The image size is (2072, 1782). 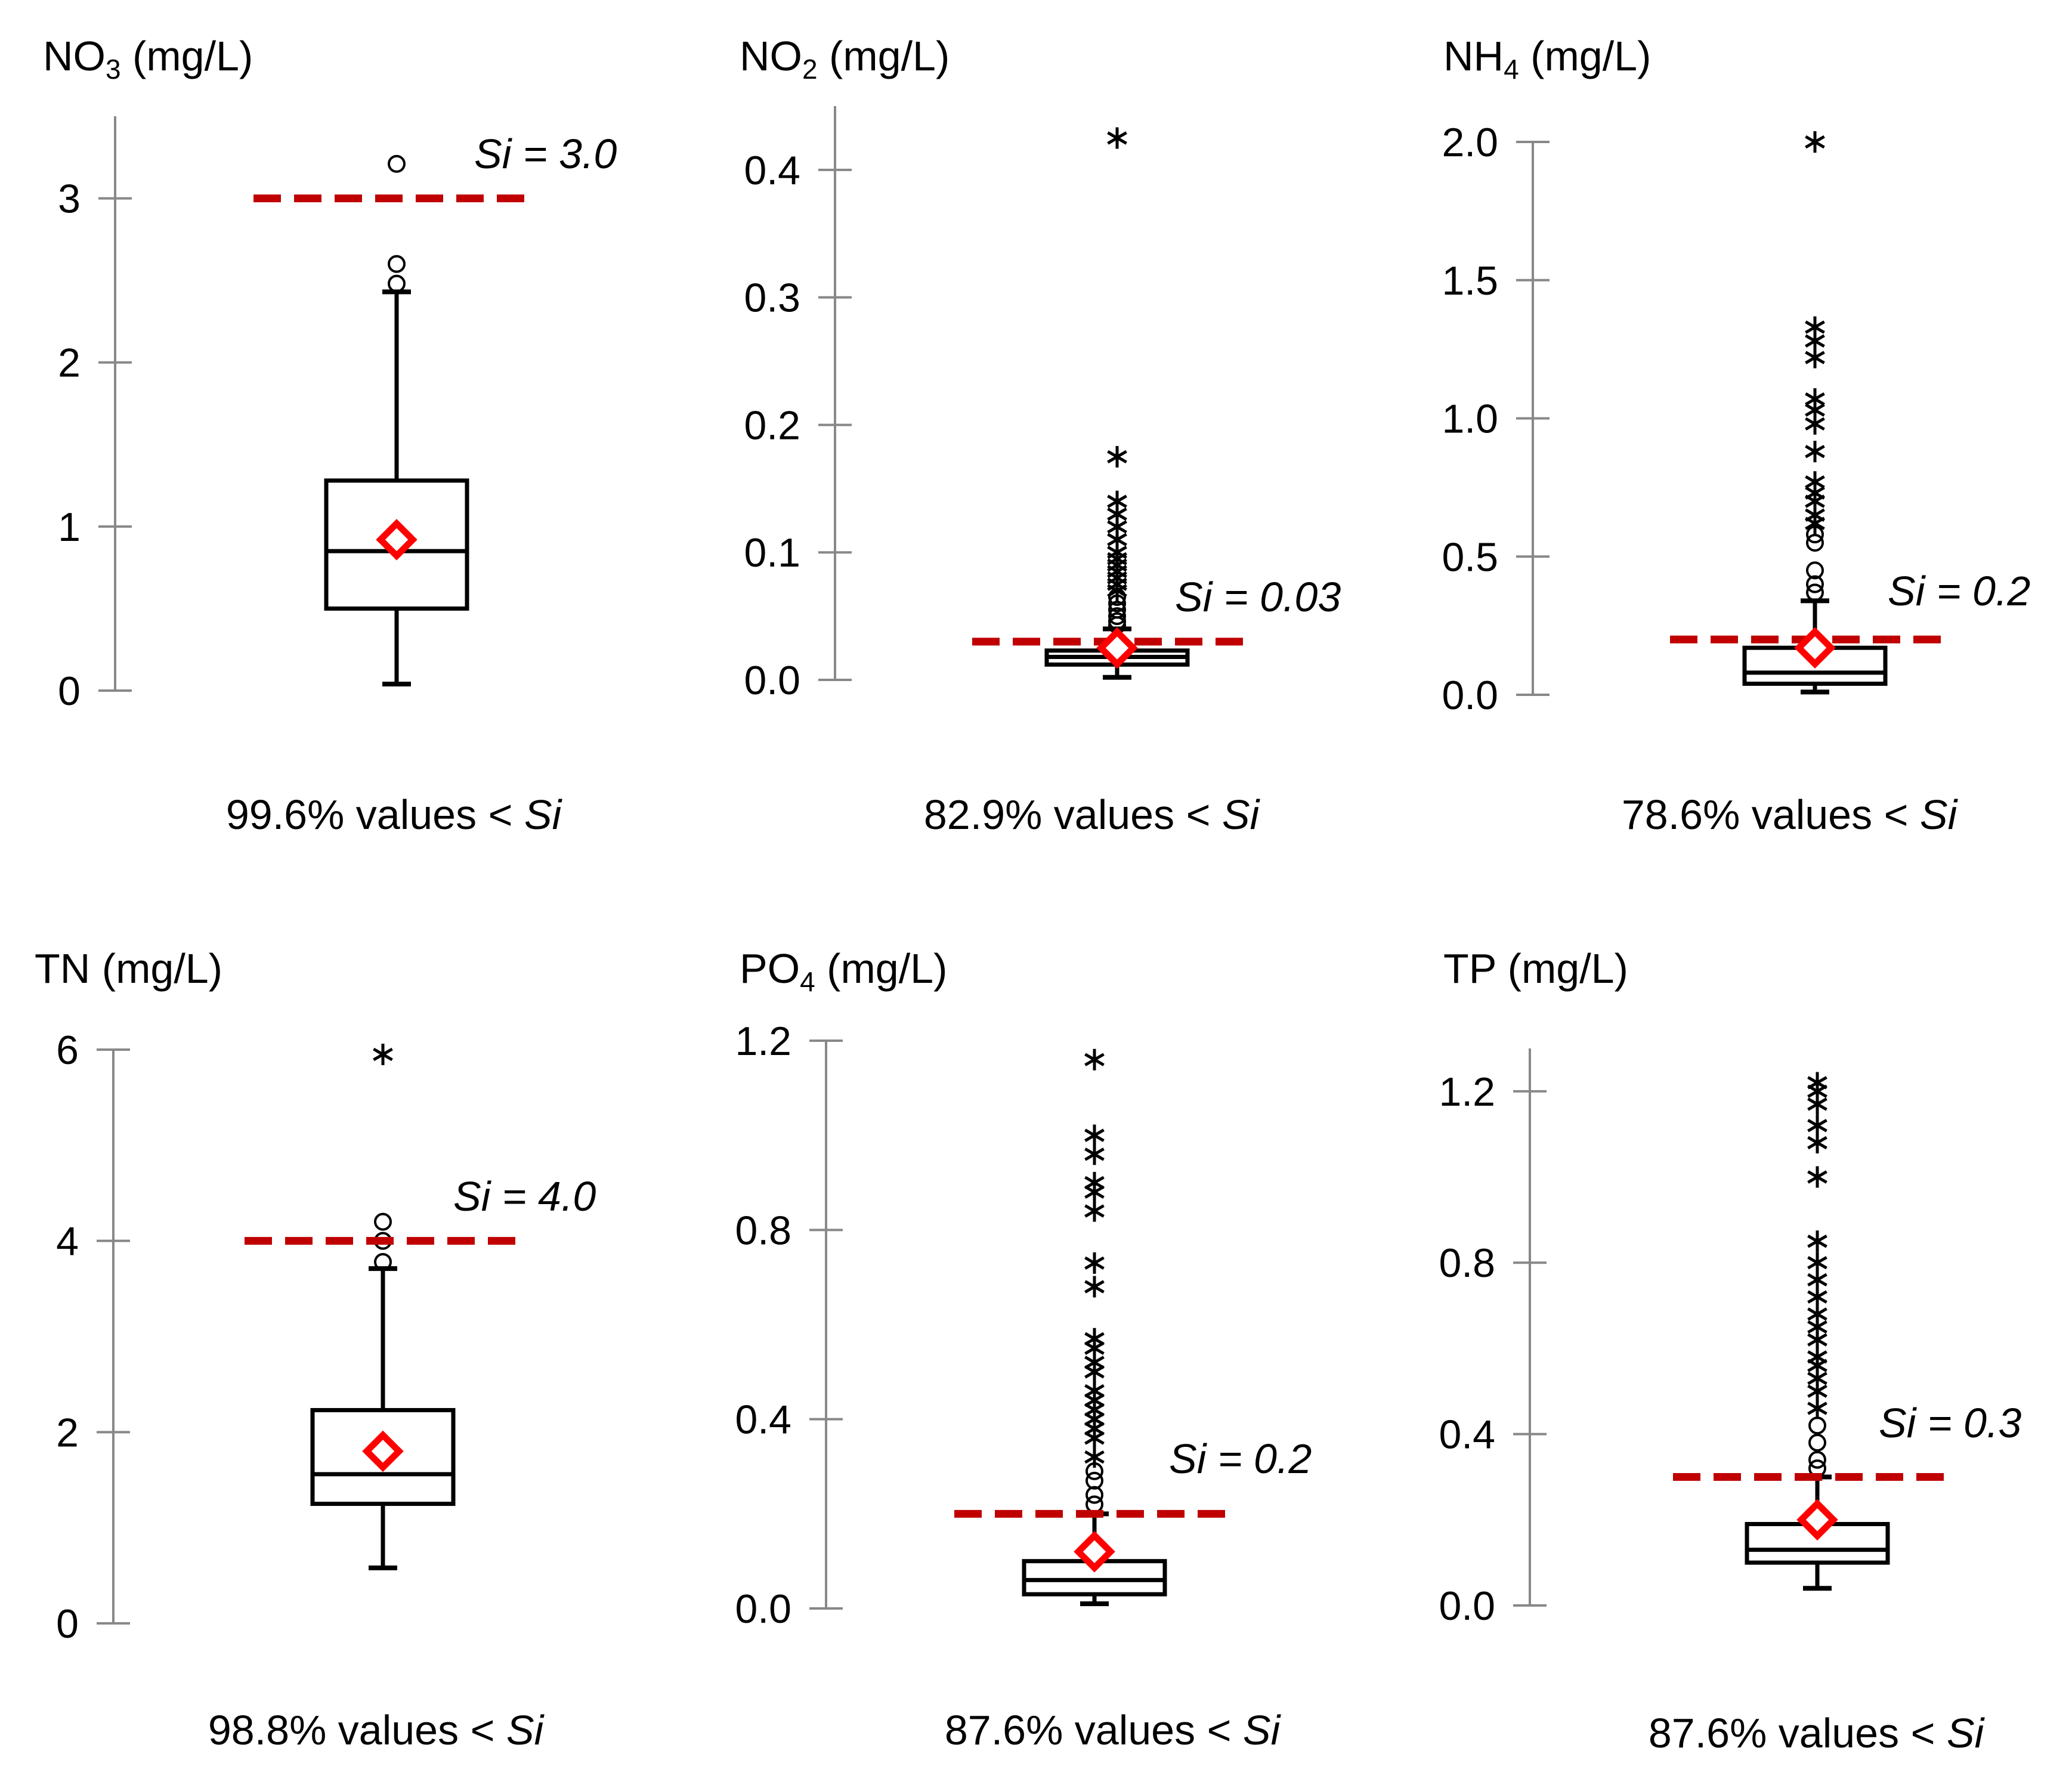 I want to click on threshold-label: Si = 4.0, so click(x=524, y=1196).